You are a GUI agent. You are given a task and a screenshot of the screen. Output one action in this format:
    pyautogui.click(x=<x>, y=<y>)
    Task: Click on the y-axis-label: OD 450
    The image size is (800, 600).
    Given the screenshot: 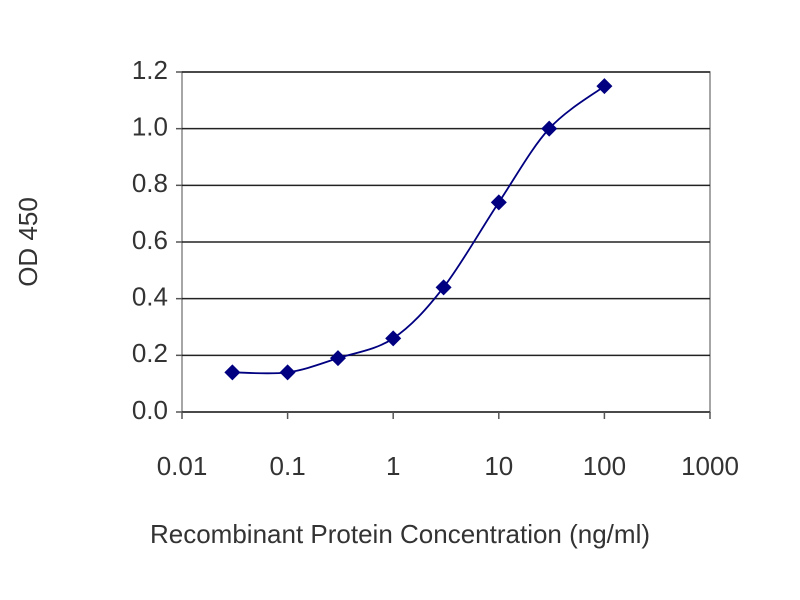 What is the action you would take?
    pyautogui.click(x=28, y=242)
    